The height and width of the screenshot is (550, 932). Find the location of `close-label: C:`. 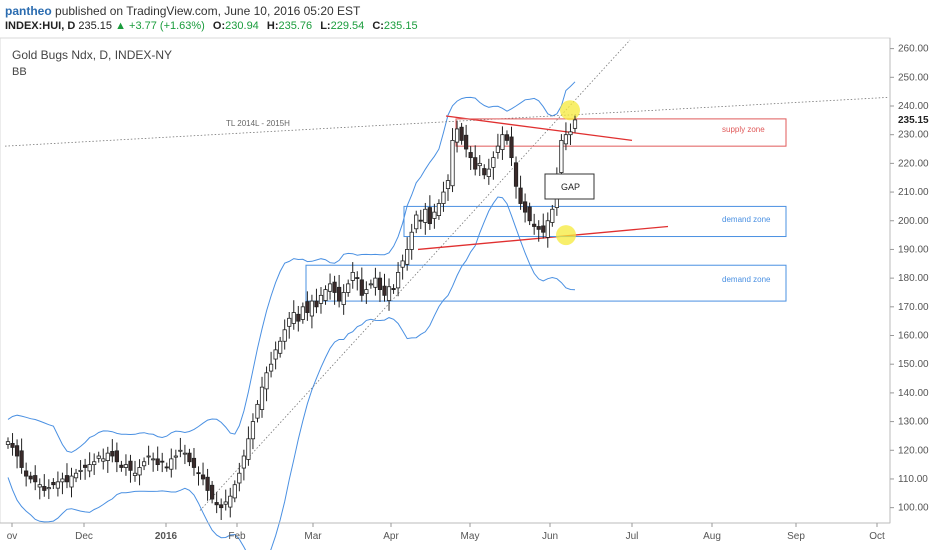

close-label: C: is located at coordinates (378, 26).